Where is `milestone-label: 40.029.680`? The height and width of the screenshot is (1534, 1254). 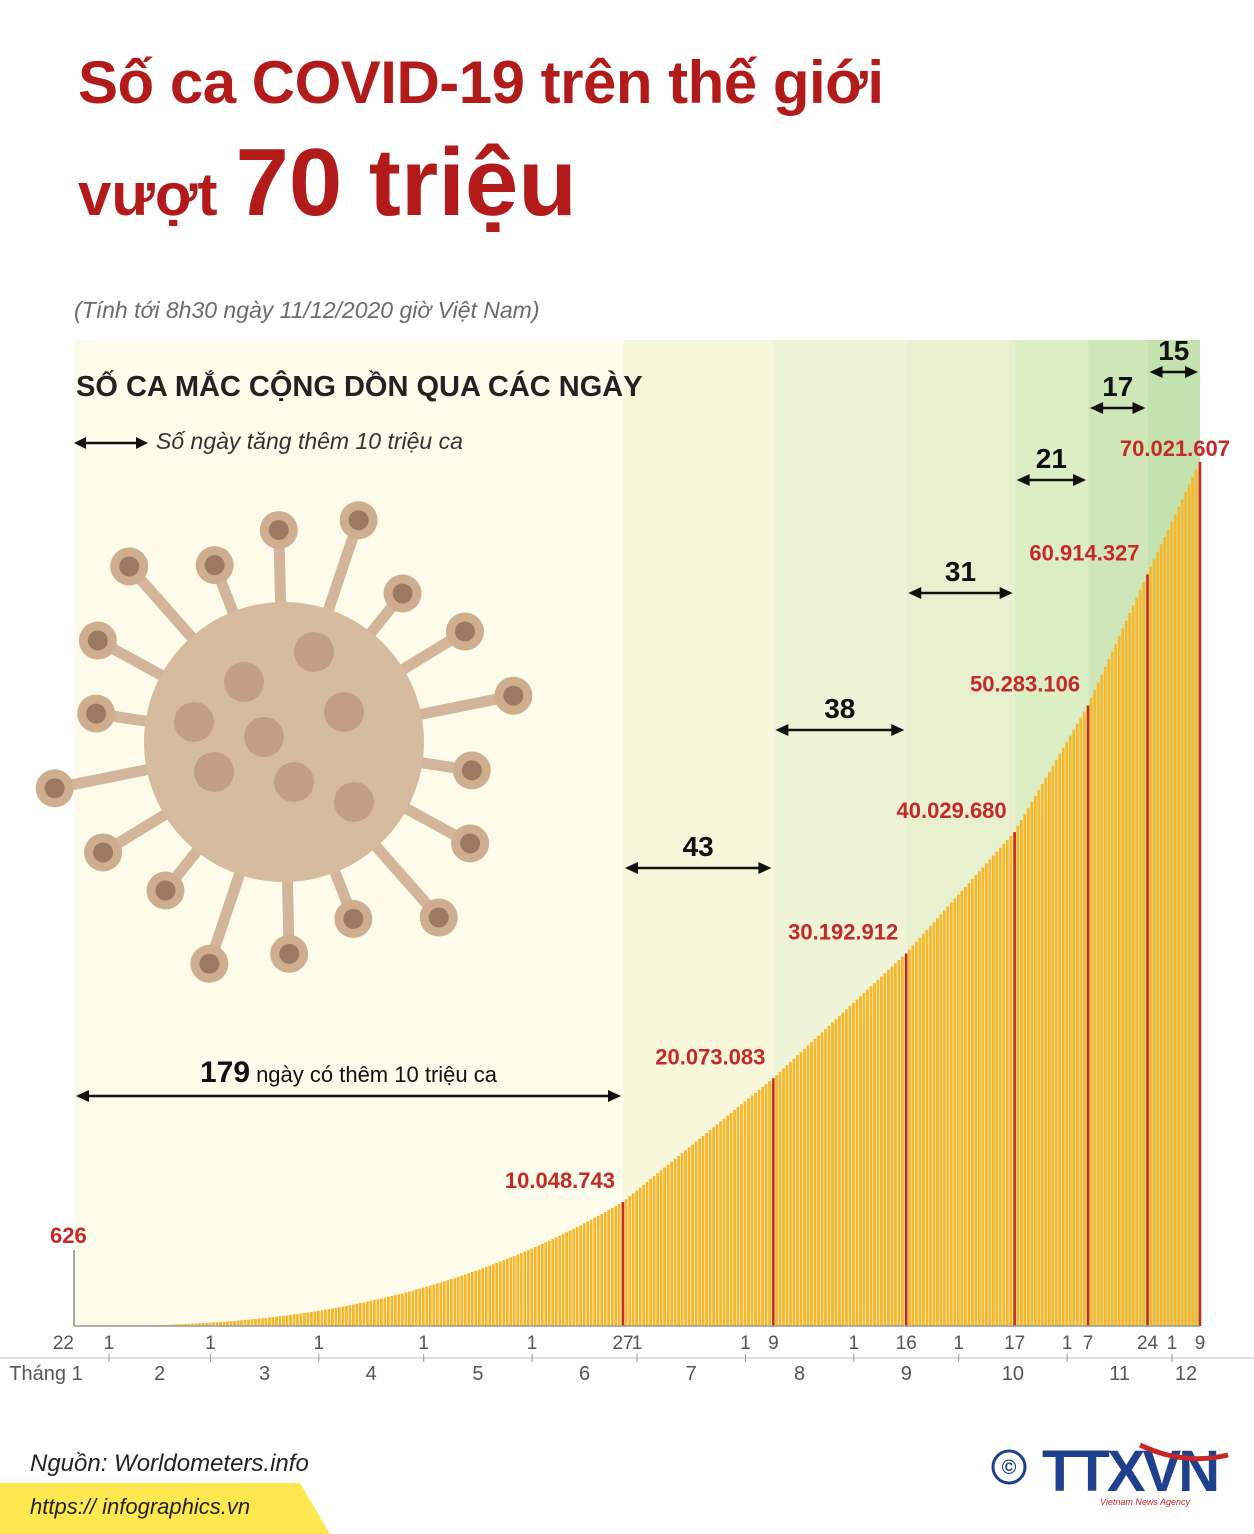
milestone-label: 40.029.680 is located at coordinates (952, 810).